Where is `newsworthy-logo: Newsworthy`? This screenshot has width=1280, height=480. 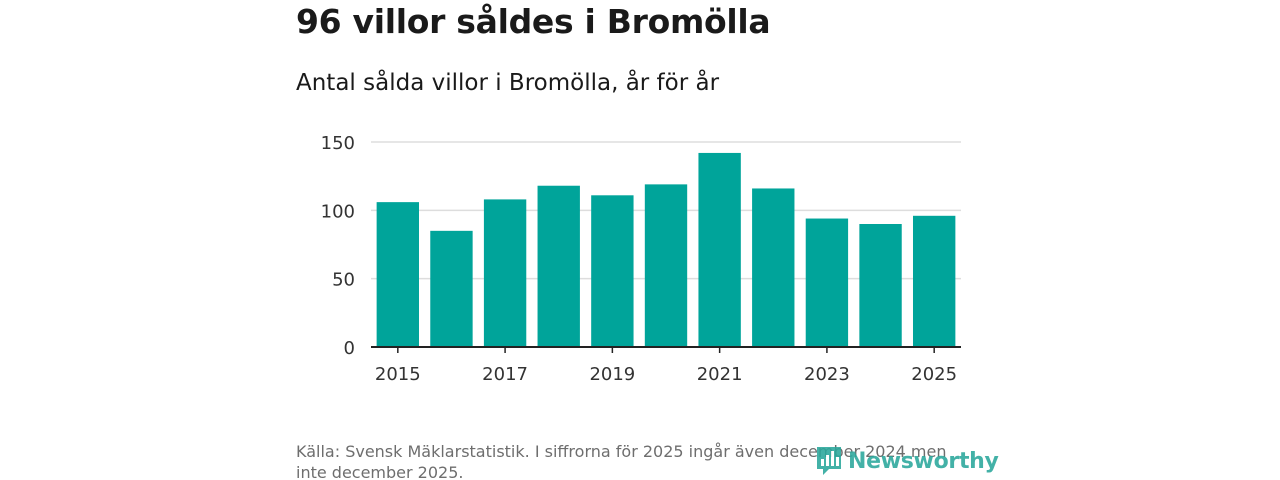
newsworthy-logo: Newsworthy is located at coordinates (906, 461).